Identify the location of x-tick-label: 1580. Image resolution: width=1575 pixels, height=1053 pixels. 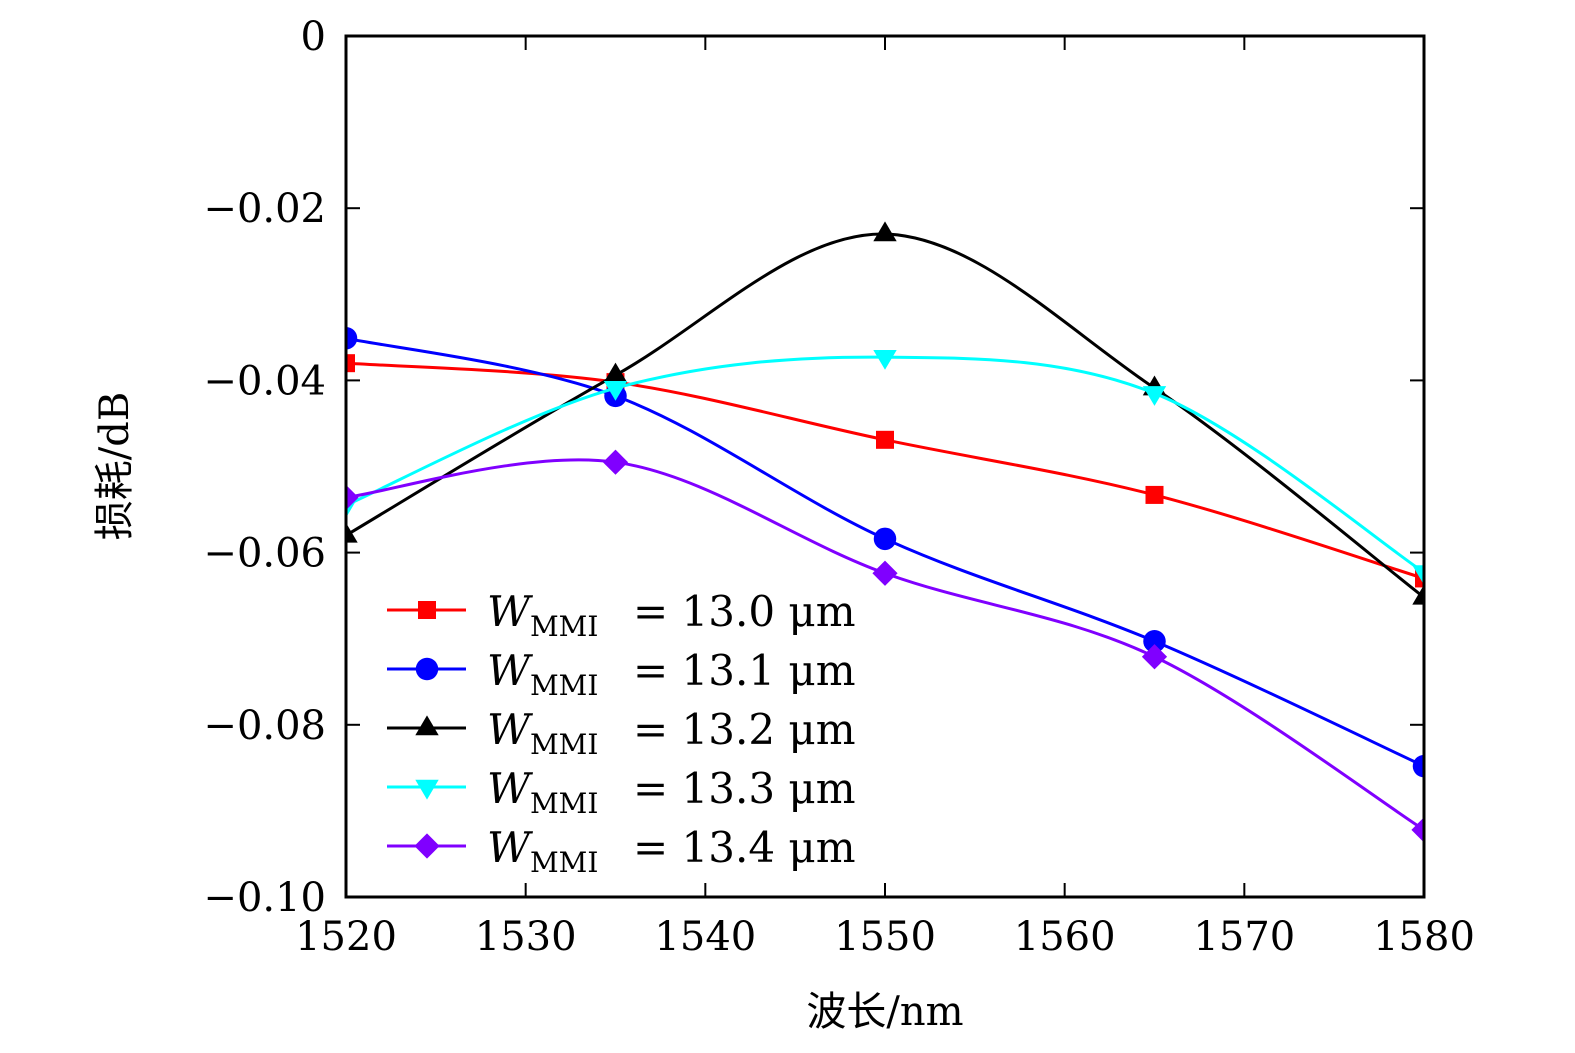
(1424, 937).